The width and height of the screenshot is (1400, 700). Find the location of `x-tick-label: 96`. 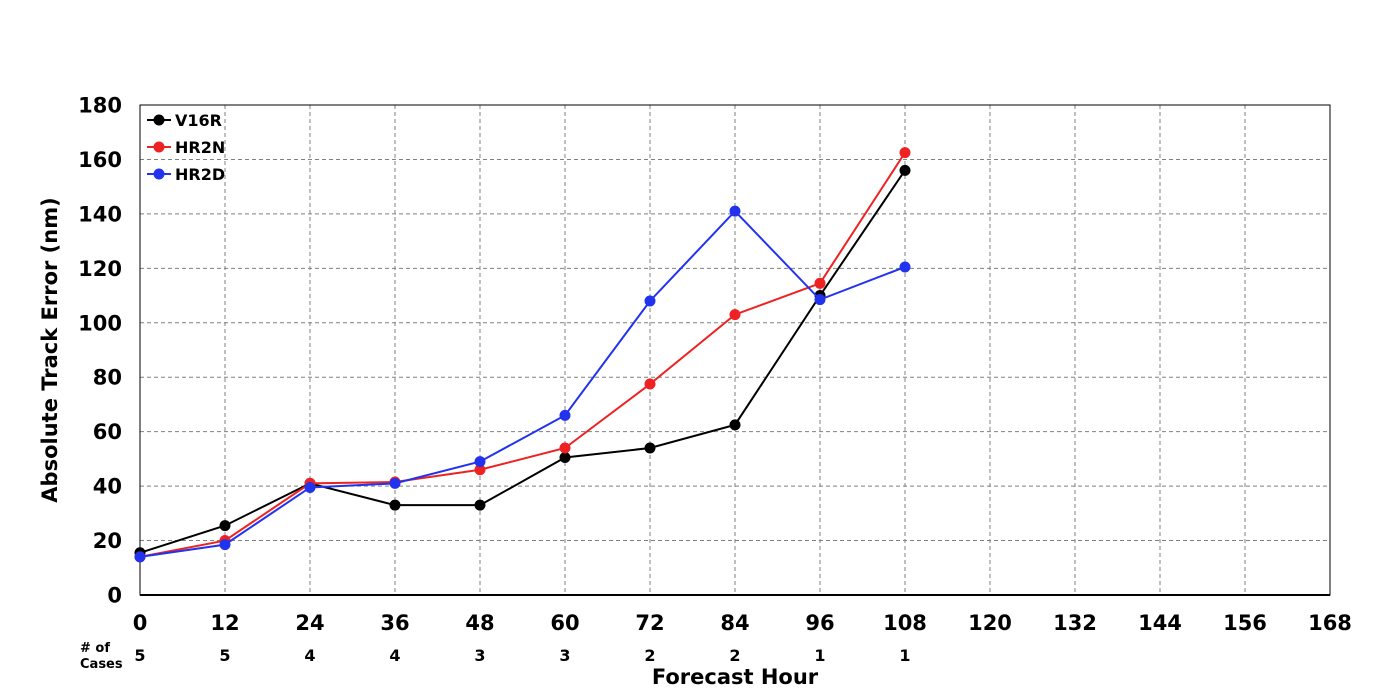

x-tick-label: 96 is located at coordinates (819, 623).